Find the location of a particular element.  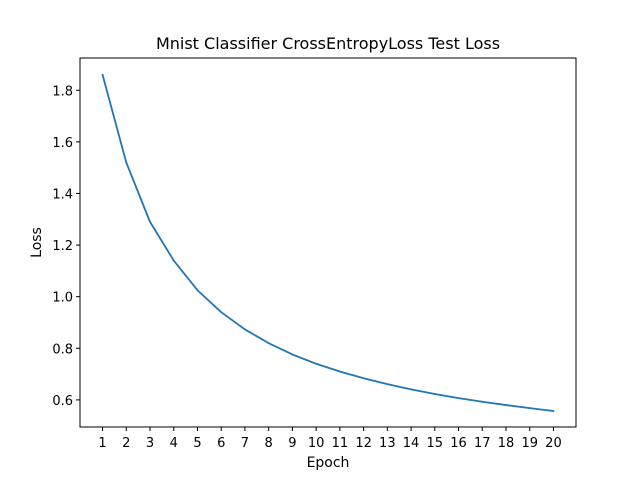

x-tick-label: 5 is located at coordinates (197, 443).